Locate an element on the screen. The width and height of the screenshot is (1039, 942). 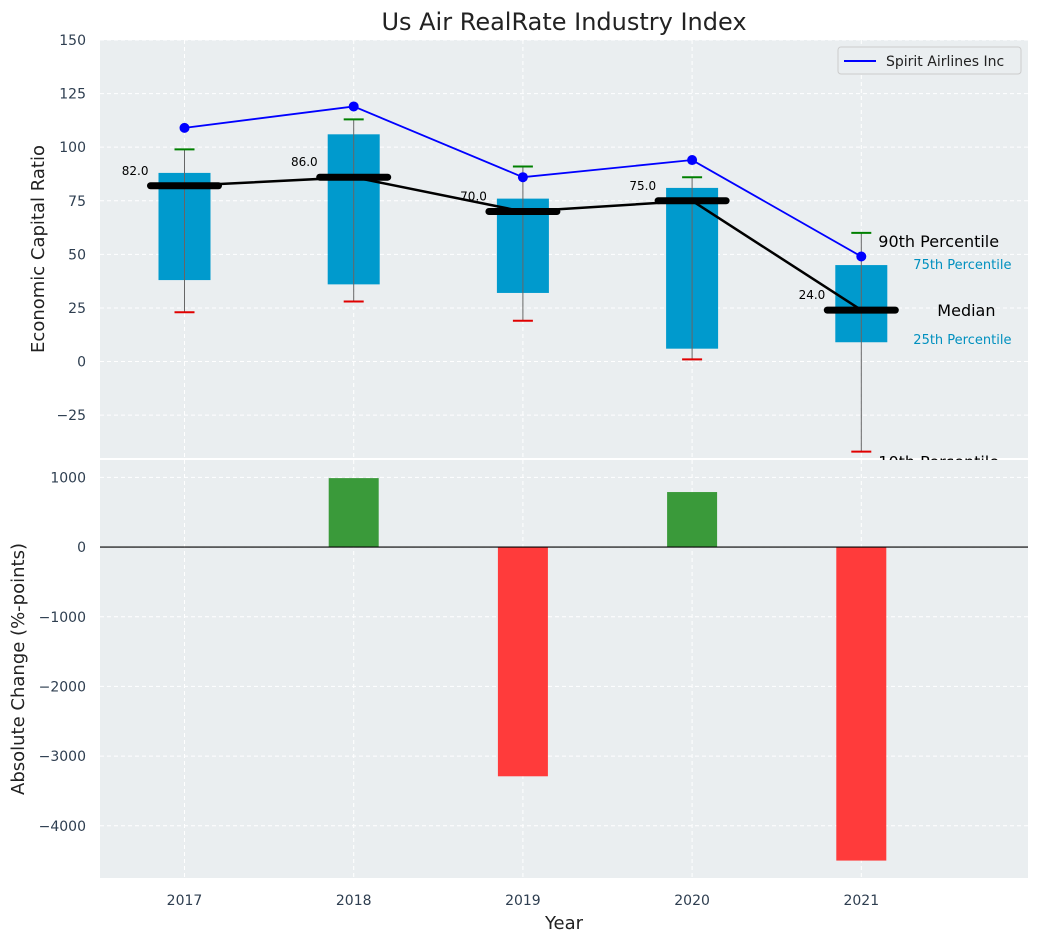
top-y-axis-label: Economic Capital Ratio is located at coordinates (38, 249).